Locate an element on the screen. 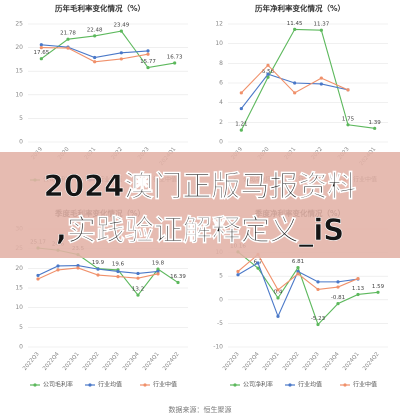 This screenshot has height=419, width=400. data-label: 1.75 is located at coordinates (348, 119).